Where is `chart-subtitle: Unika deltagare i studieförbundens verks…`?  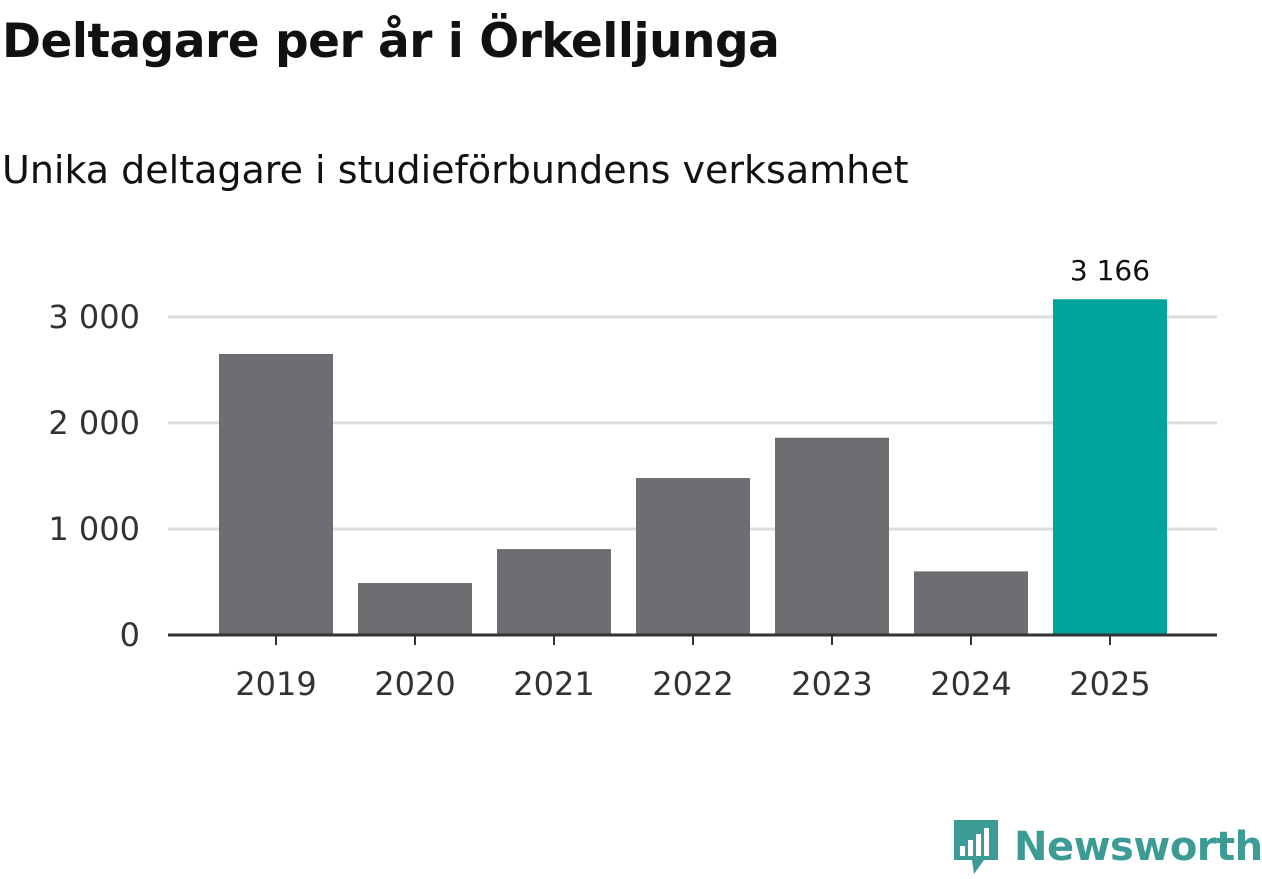 chart-subtitle: Unika deltagare i studieförbundens verks… is located at coordinates (455, 170).